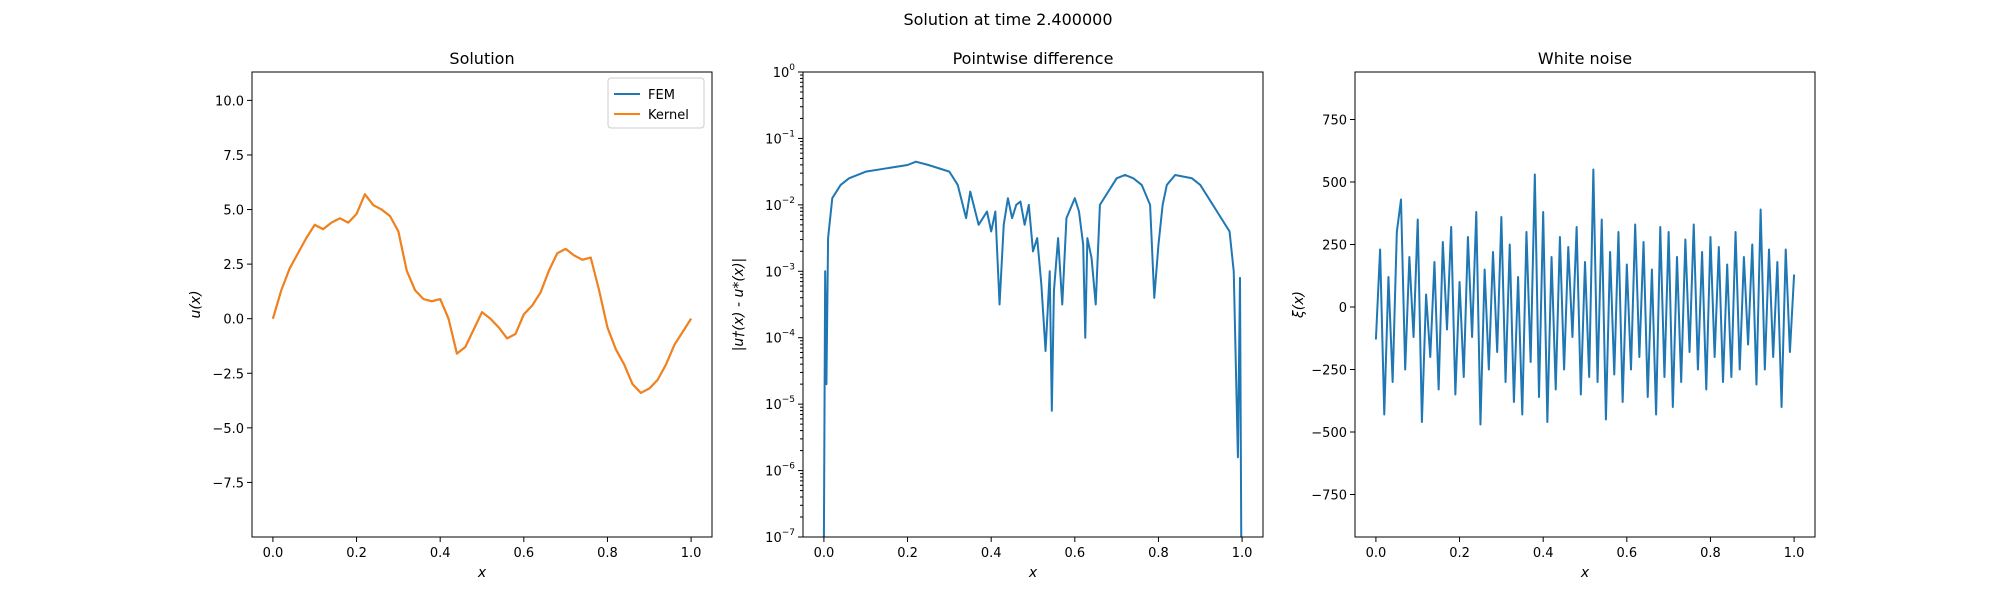 Image resolution: width=2000 pixels, height=600 pixels. What do you see at coordinates (1334, 183) in the screenshot?
I see `y-tick-label: 500` at bounding box center [1334, 183].